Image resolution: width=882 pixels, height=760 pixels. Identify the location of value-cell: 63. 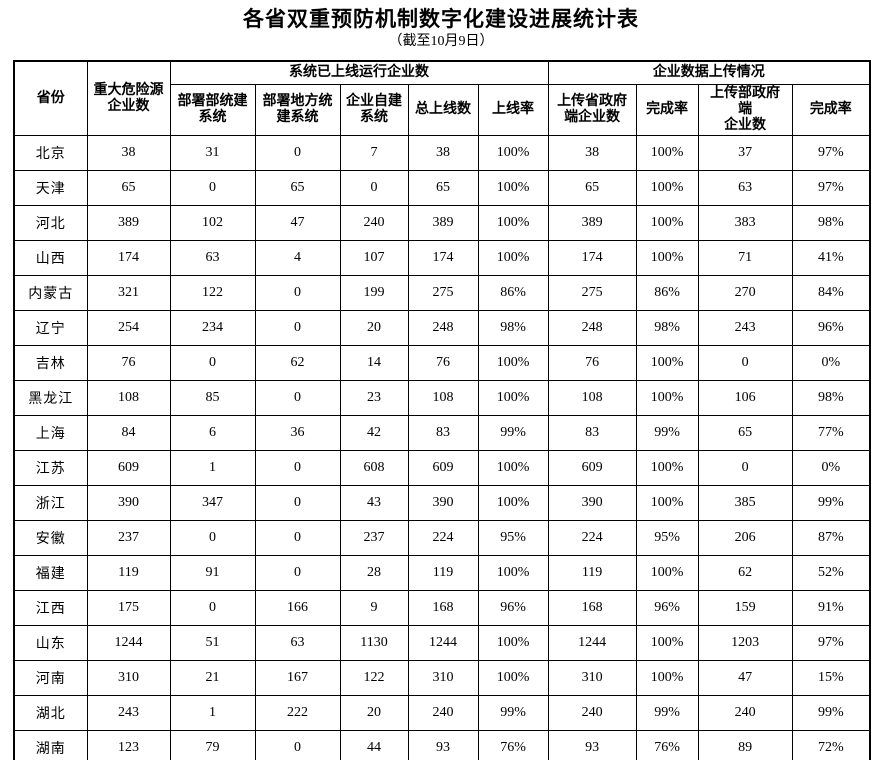
(297, 643).